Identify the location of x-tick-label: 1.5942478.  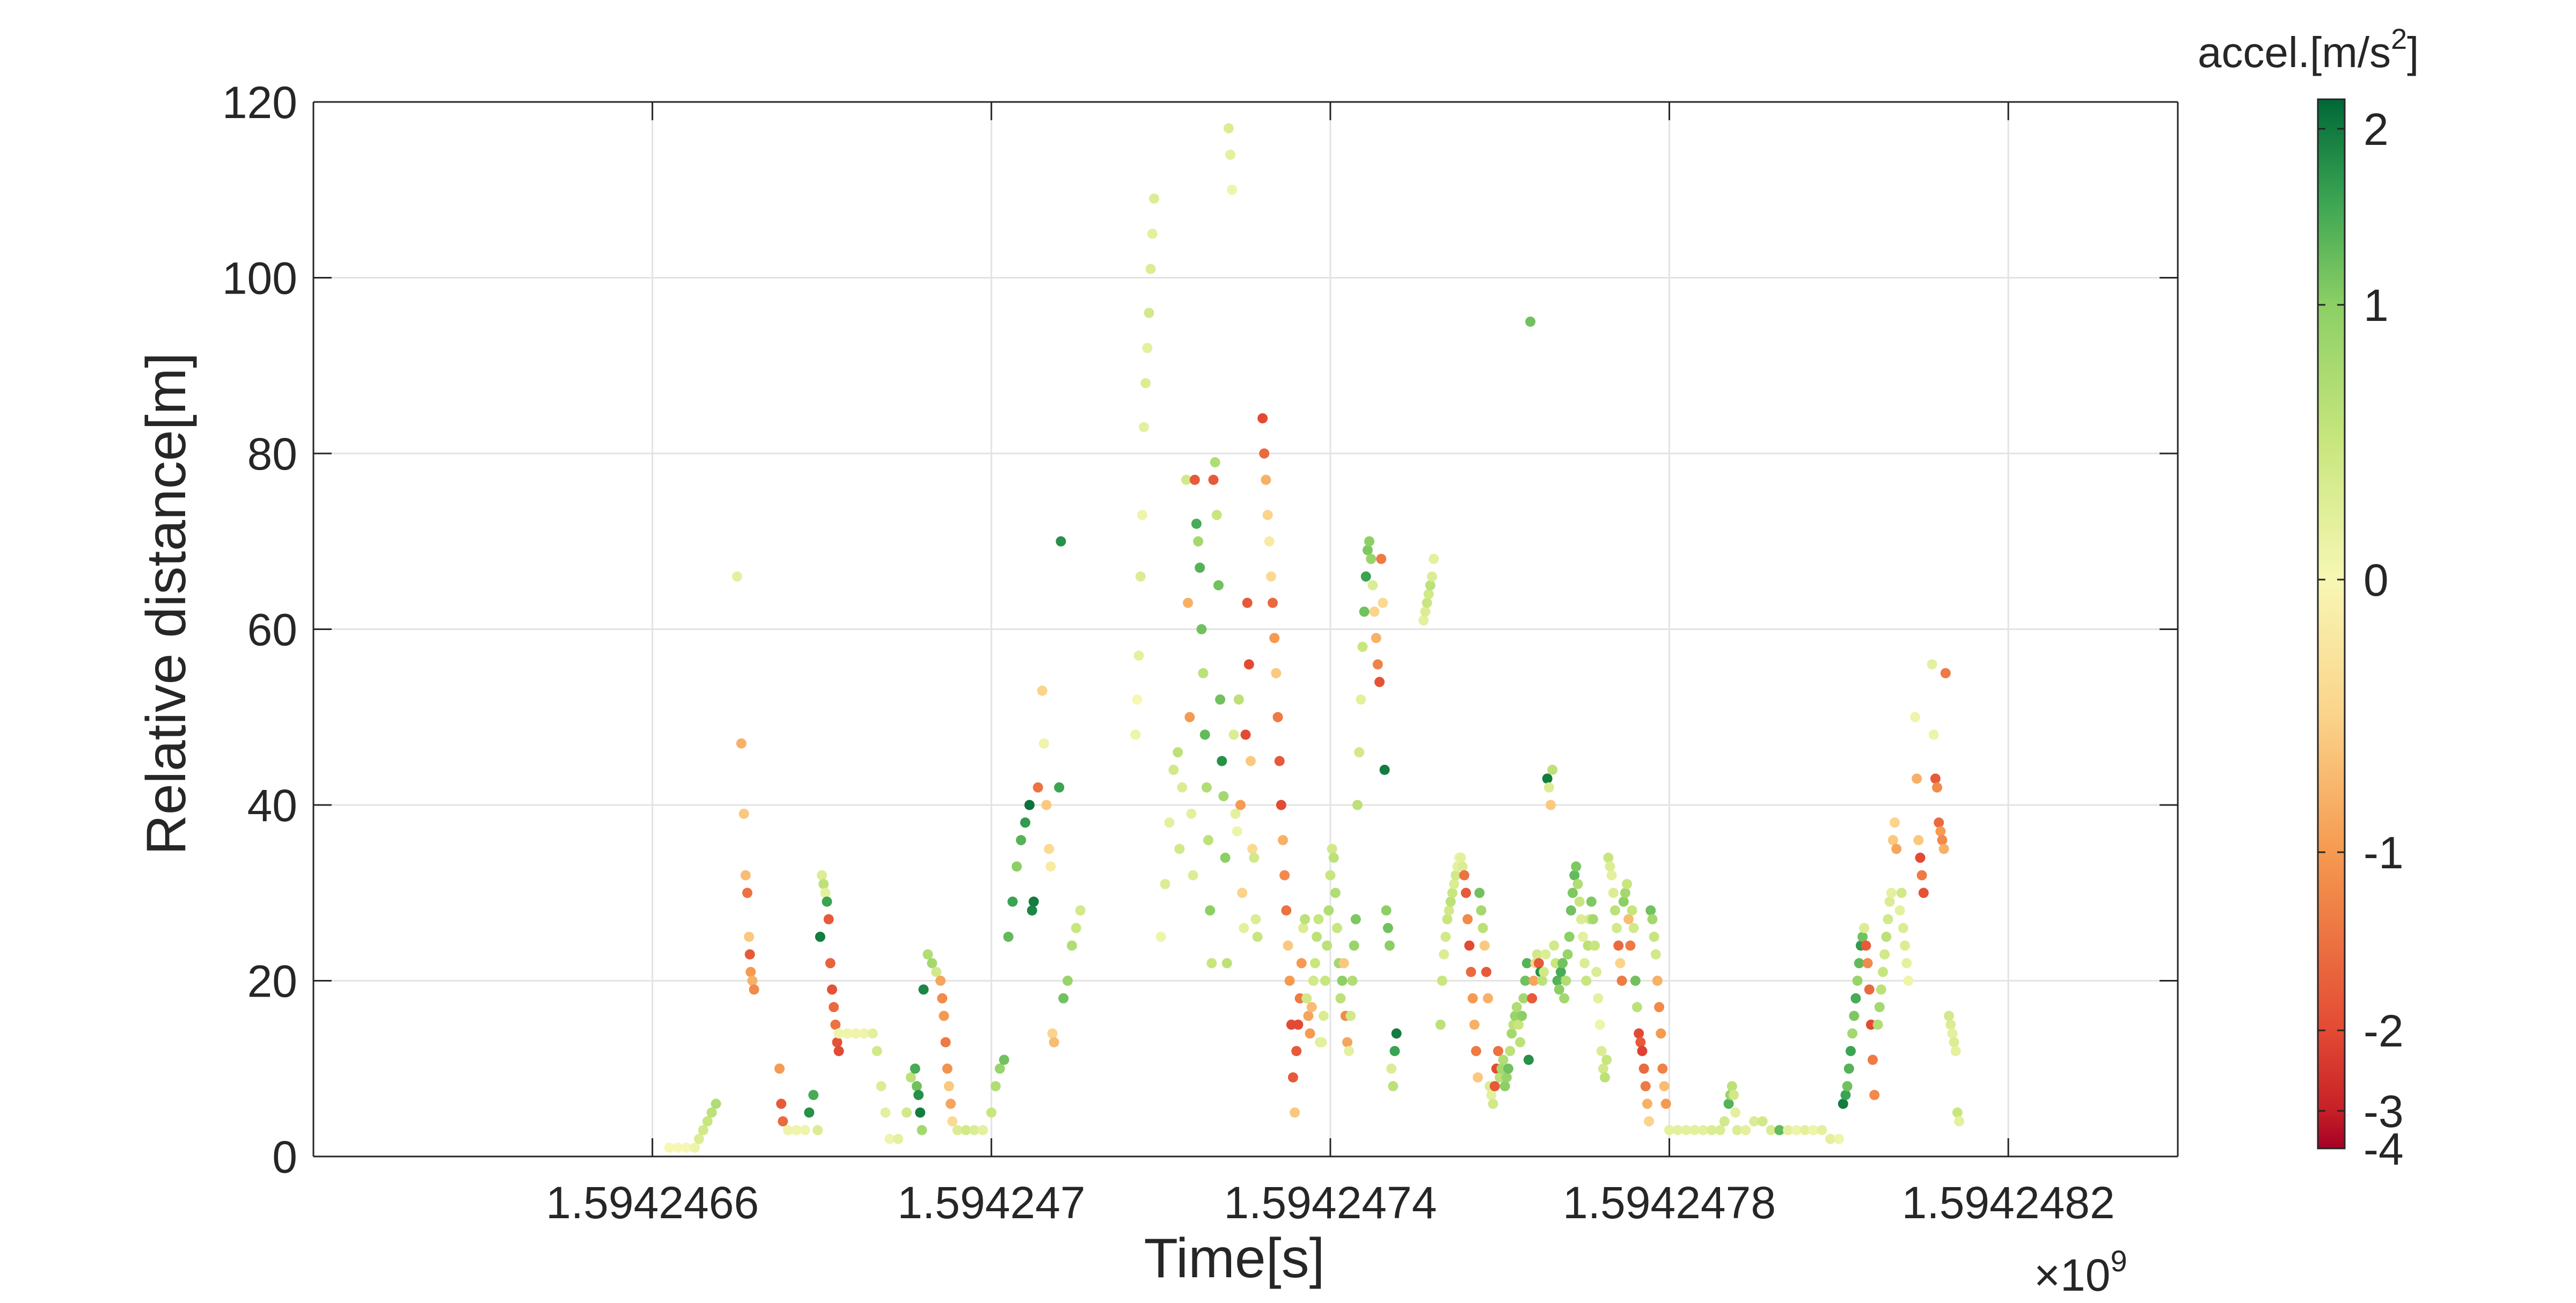
(1669, 1202).